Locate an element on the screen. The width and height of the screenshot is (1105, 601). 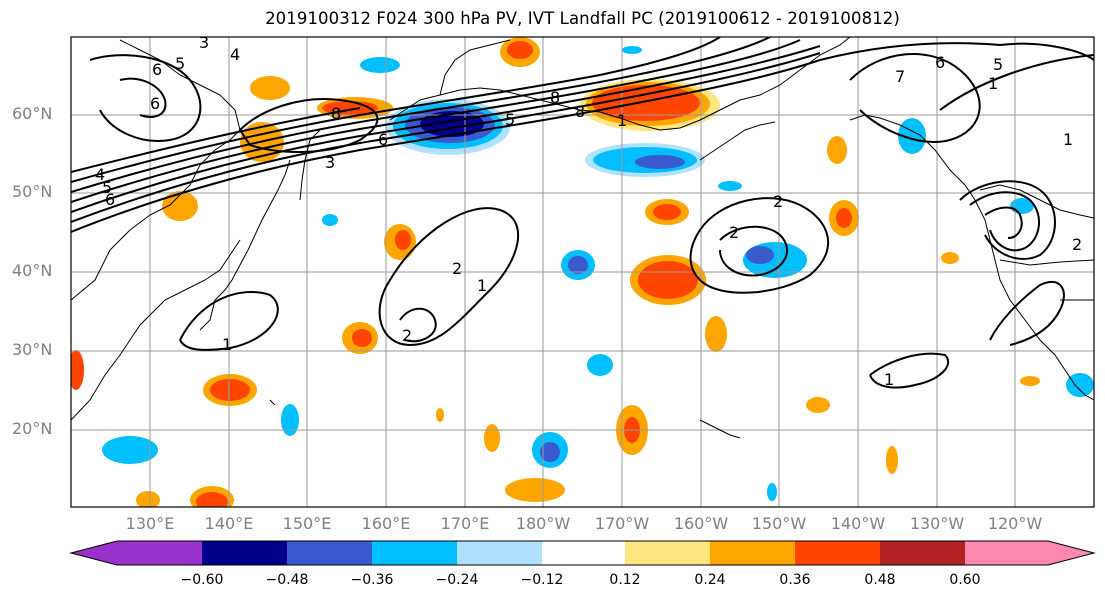
lon-label: 130°E is located at coordinates (150, 523).